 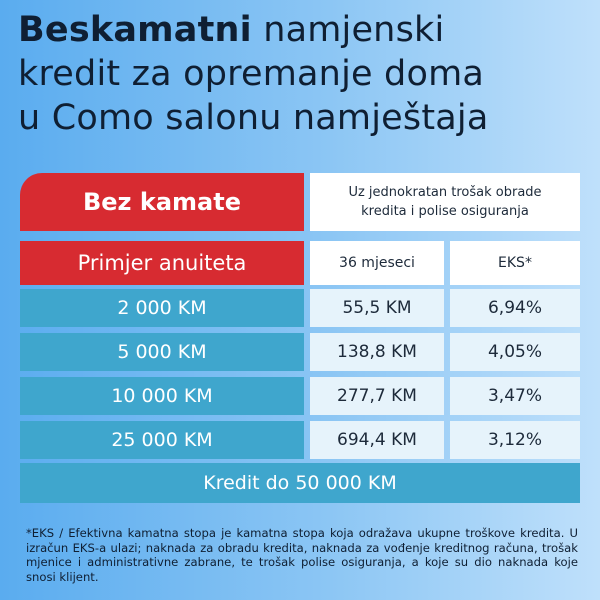 I want to click on column-header-term: 36 mjeseci, so click(x=377, y=263).